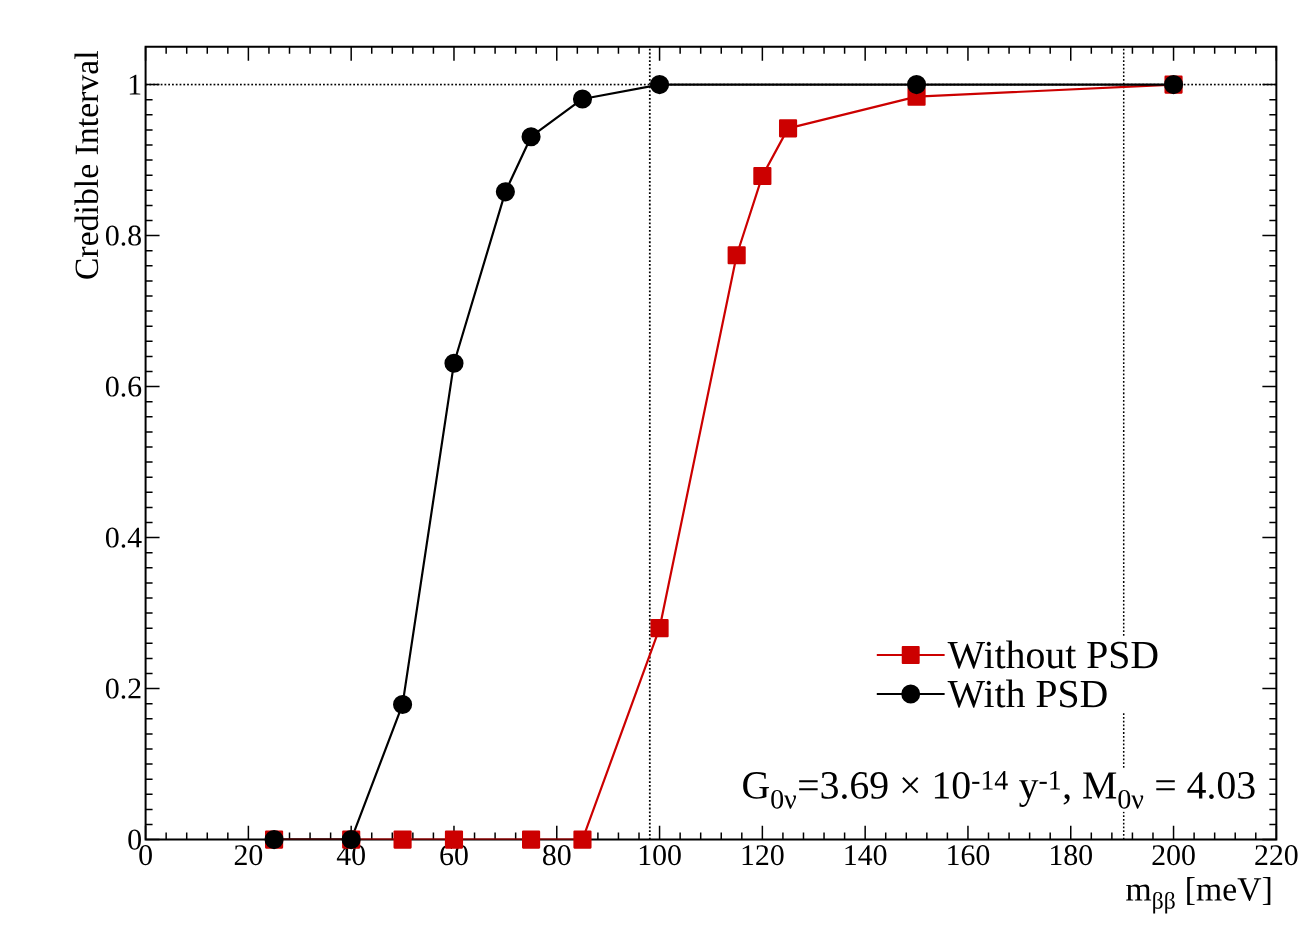  I want to click on x-tick-label: 120, so click(763, 855).